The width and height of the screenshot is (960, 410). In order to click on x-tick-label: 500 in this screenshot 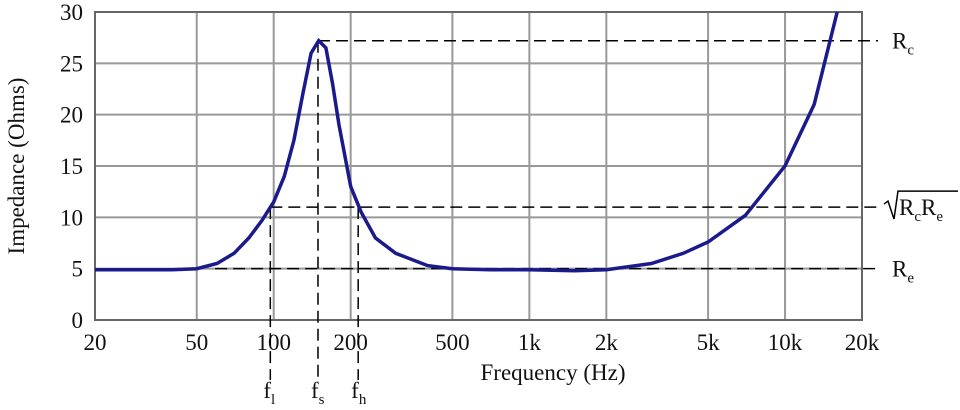, I will do `click(452, 342)`.